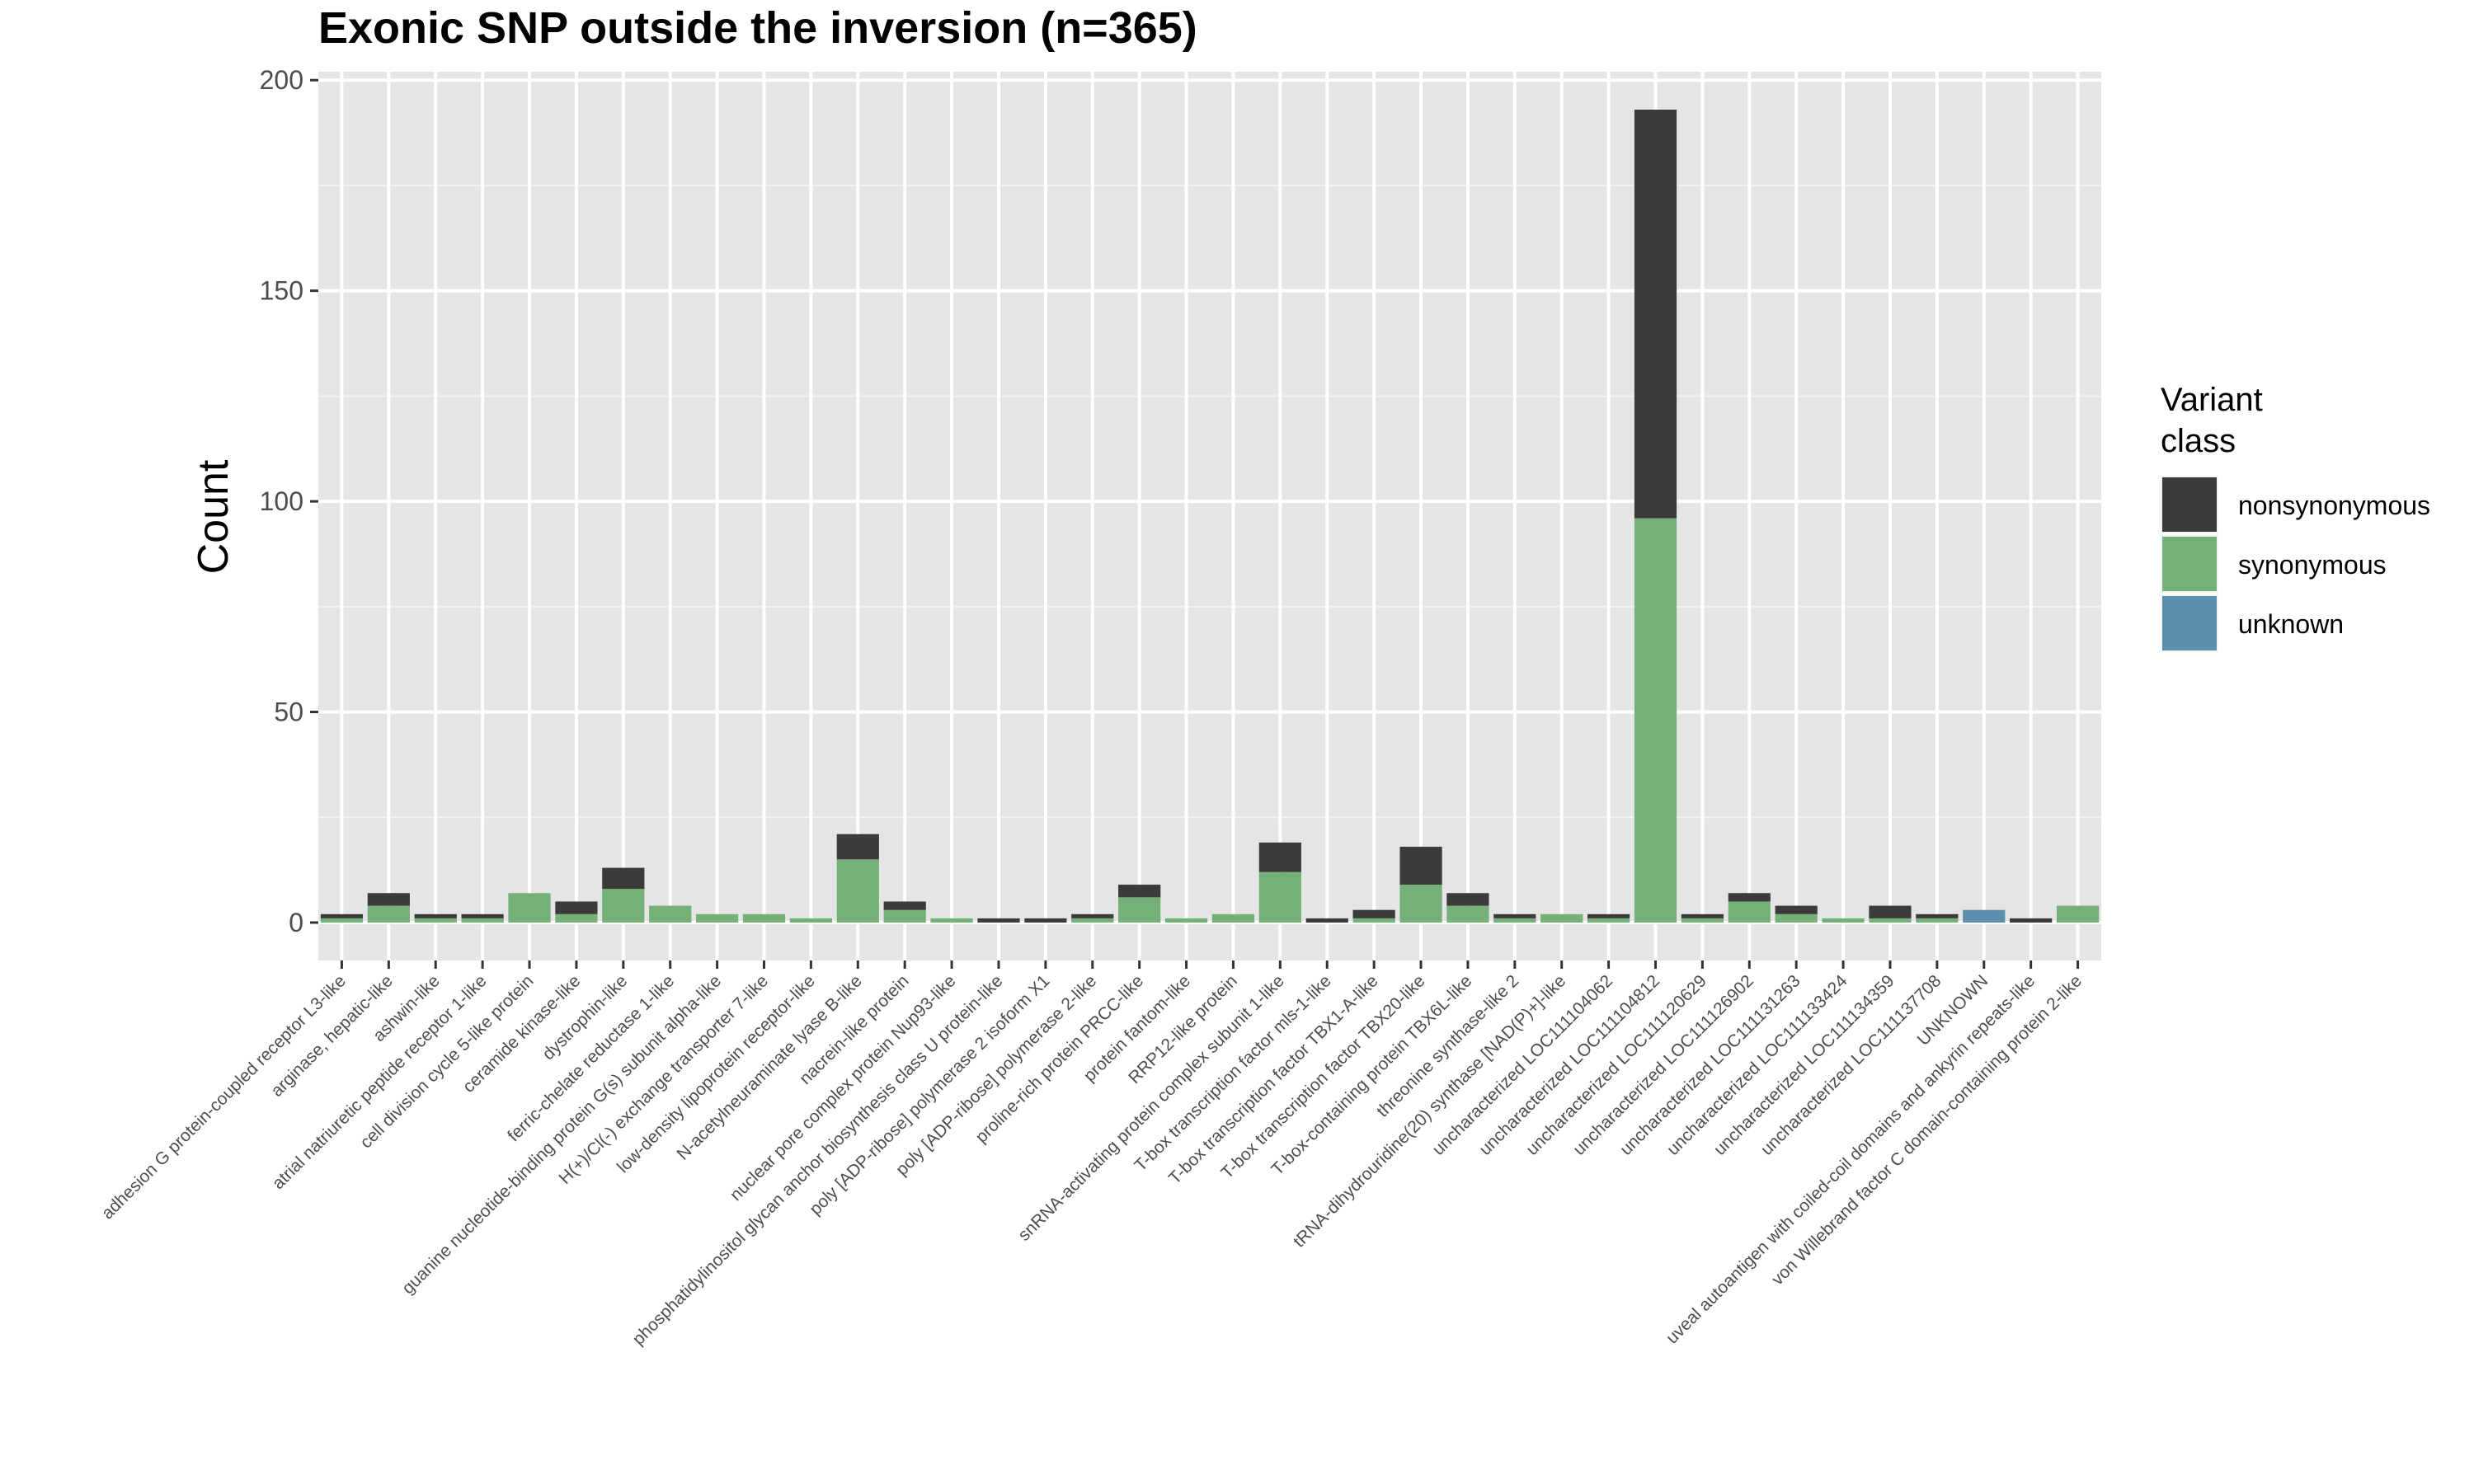 This screenshot has width=2474, height=1484. Describe the element at coordinates (2189, 564) in the screenshot. I see `legend-swatch-synonymous` at that location.